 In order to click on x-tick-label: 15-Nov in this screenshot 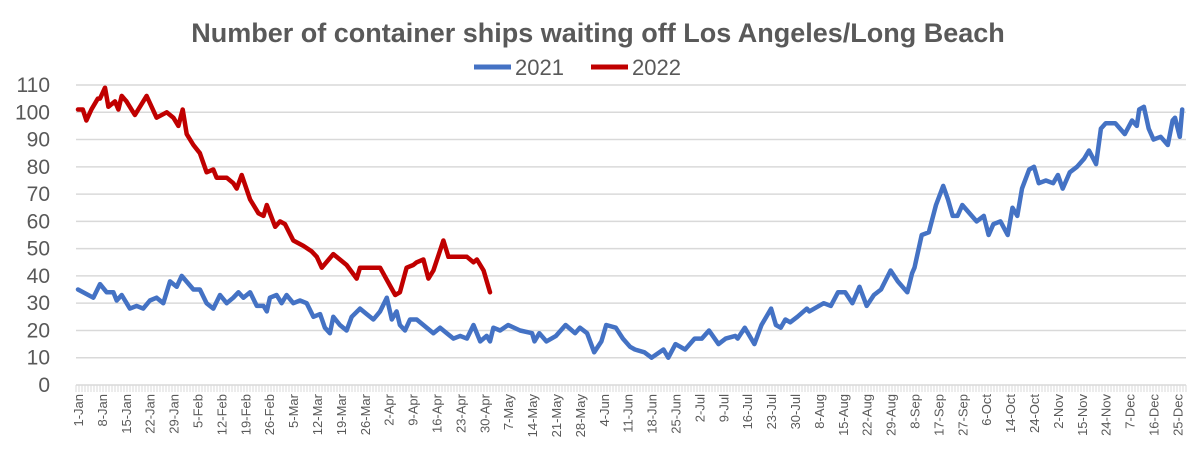, I will do `click(1082, 415)`.